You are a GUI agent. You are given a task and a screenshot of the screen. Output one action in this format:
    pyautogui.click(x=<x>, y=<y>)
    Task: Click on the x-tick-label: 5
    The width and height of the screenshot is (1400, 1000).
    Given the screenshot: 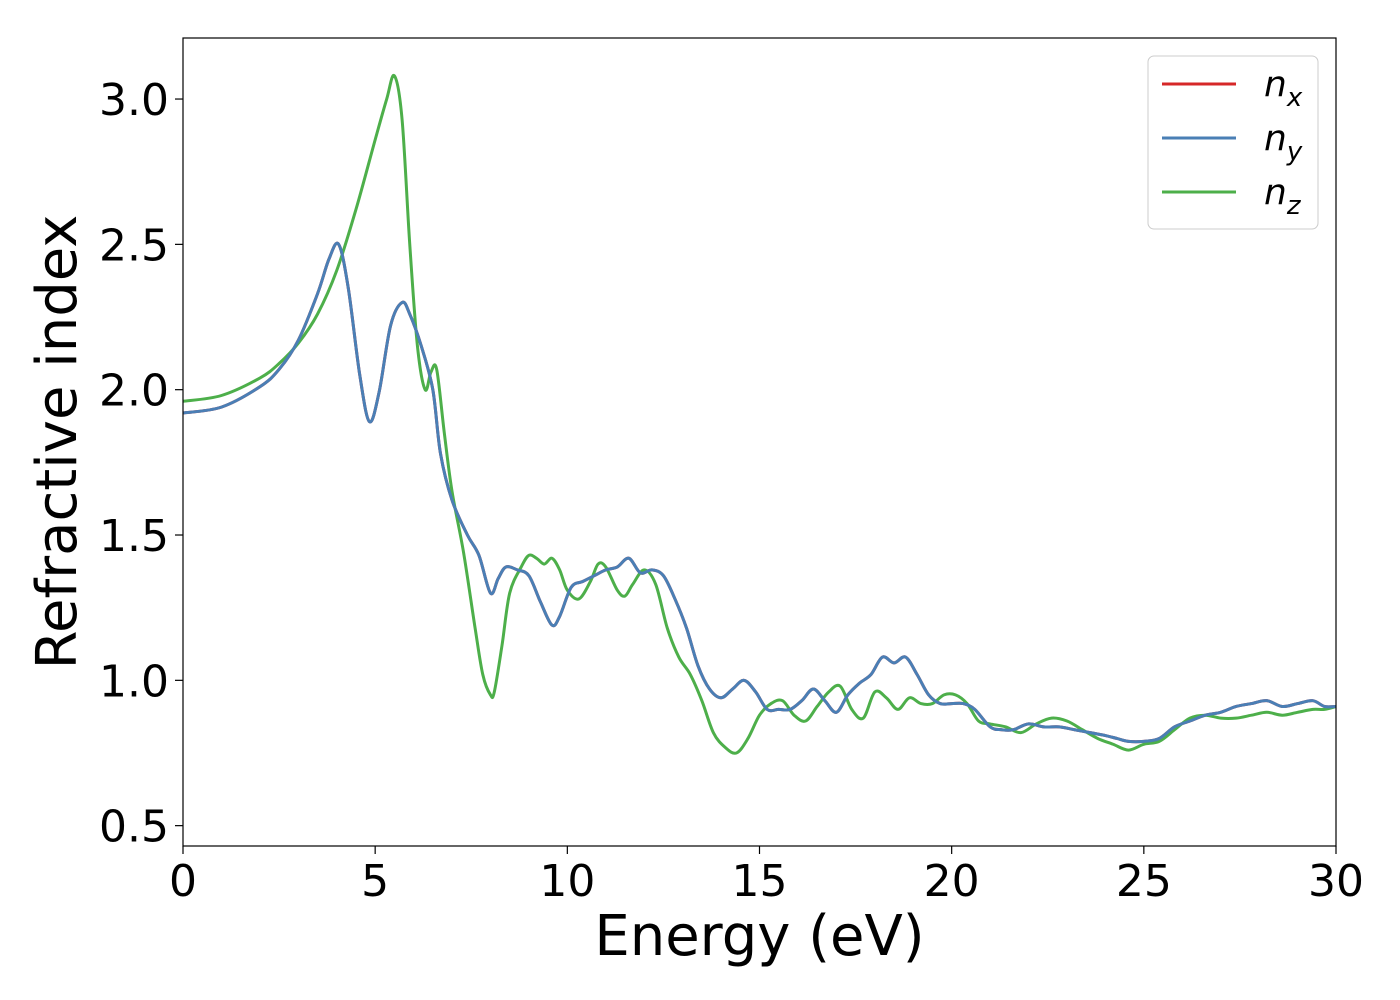 What is the action you would take?
    pyautogui.click(x=375, y=881)
    